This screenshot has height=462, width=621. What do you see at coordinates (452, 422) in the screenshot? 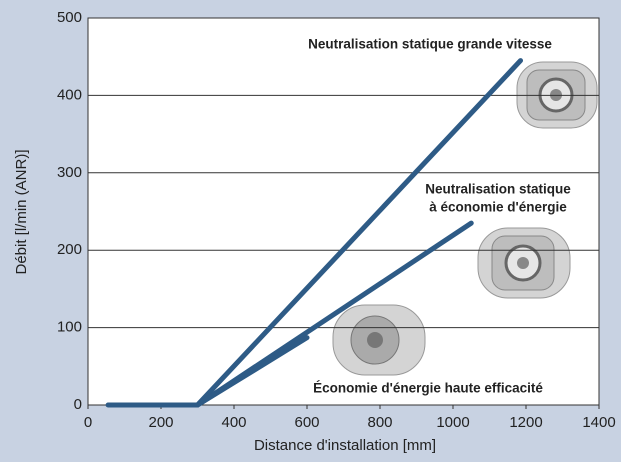
I see `x-tick-label: 1000` at bounding box center [452, 422].